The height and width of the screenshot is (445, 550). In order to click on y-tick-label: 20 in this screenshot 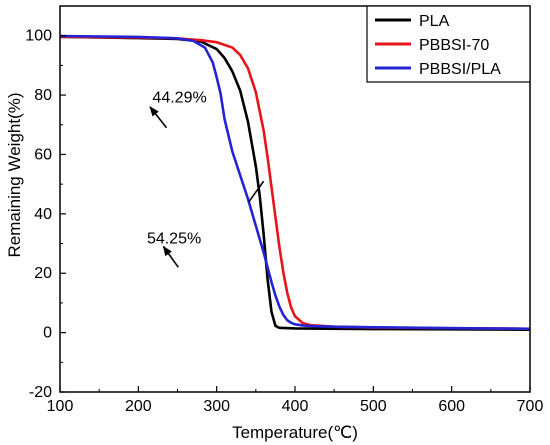, I will do `click(43, 273)`.